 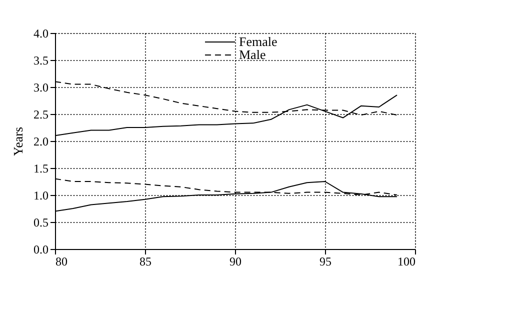 What do you see at coordinates (41, 33) in the screenshot?
I see `y-tick-label: 4.0` at bounding box center [41, 33].